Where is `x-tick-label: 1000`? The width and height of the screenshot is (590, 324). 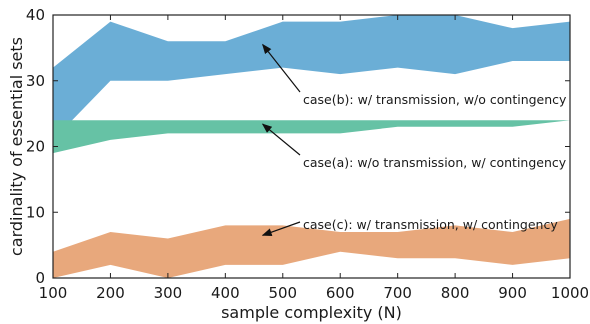
x-tick-label: 1000 is located at coordinates (570, 293).